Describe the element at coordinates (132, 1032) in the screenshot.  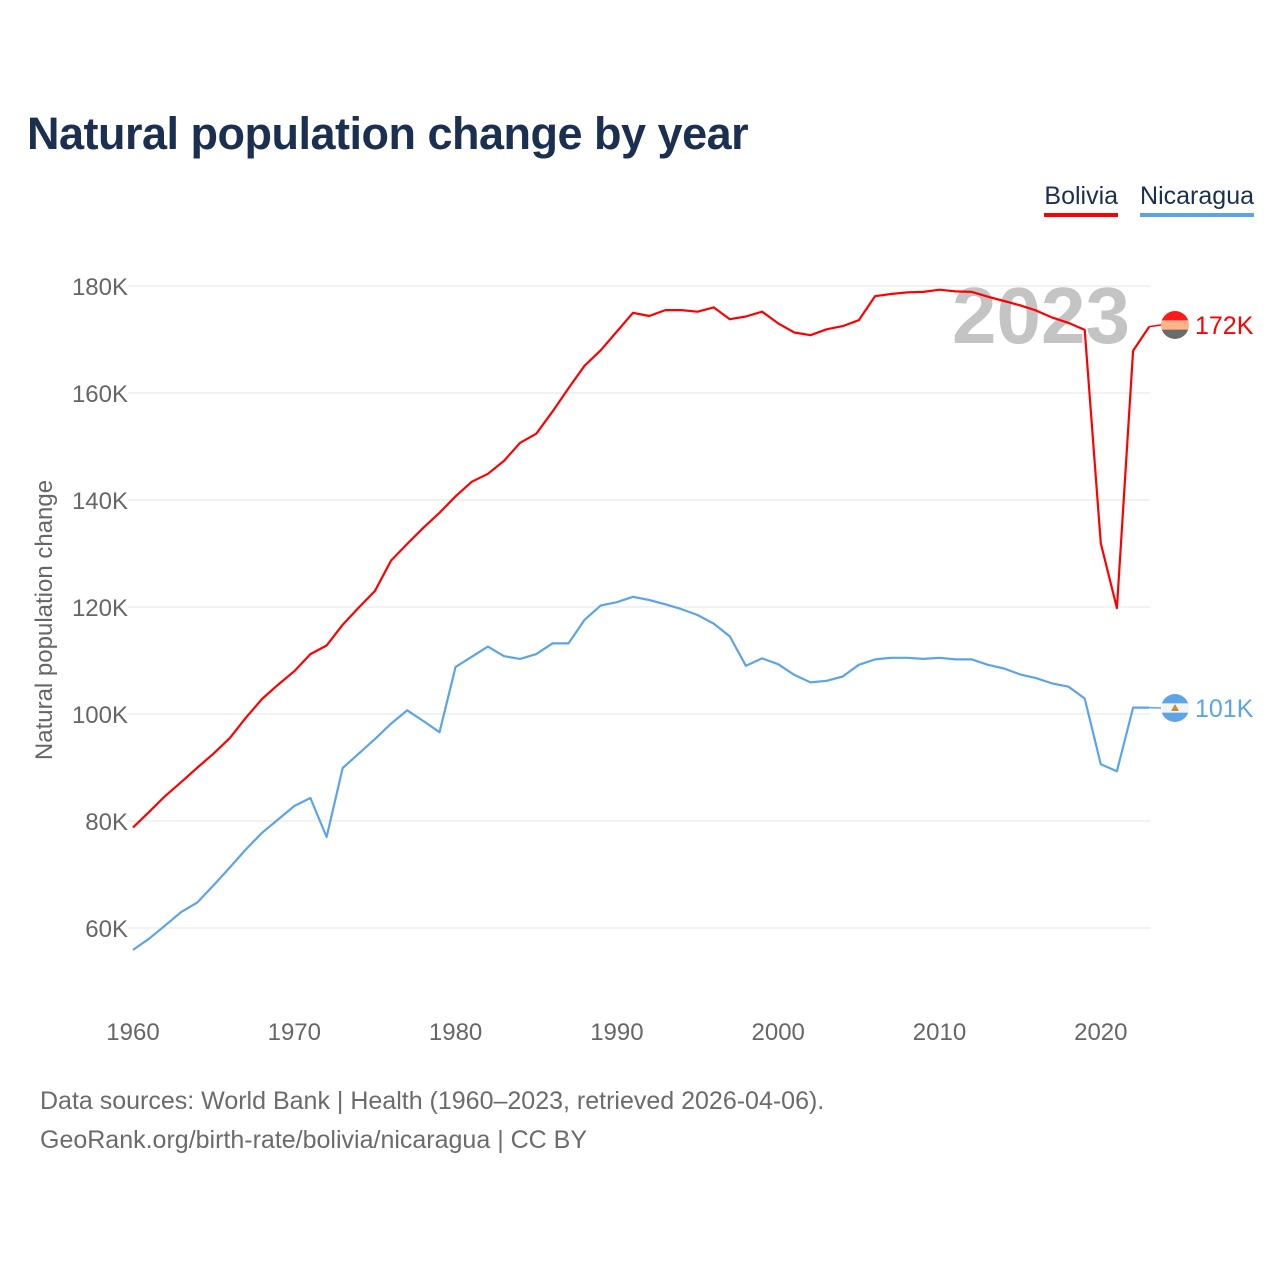
I see `x-tick-label: 1960` at that location.